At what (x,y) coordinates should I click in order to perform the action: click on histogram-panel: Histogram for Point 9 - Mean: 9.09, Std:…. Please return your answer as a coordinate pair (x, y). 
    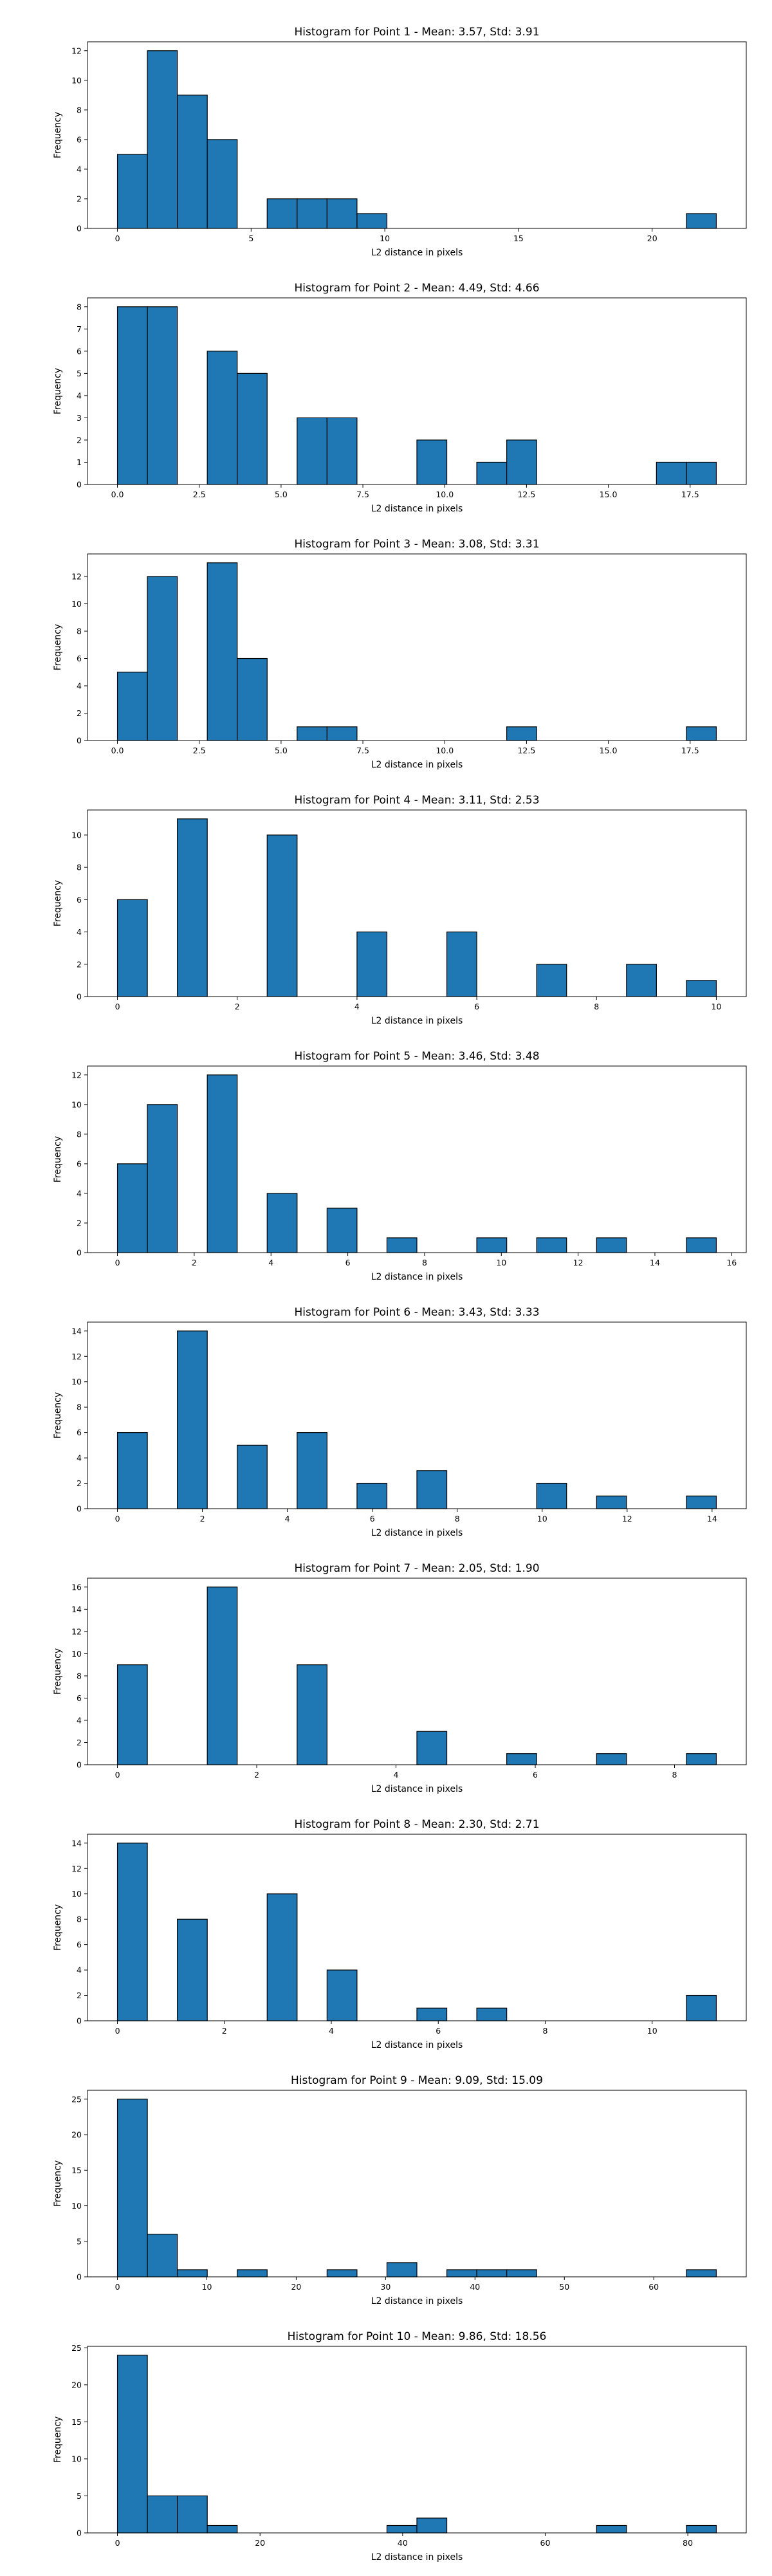
    Looking at the image, I should click on (400, 2190).